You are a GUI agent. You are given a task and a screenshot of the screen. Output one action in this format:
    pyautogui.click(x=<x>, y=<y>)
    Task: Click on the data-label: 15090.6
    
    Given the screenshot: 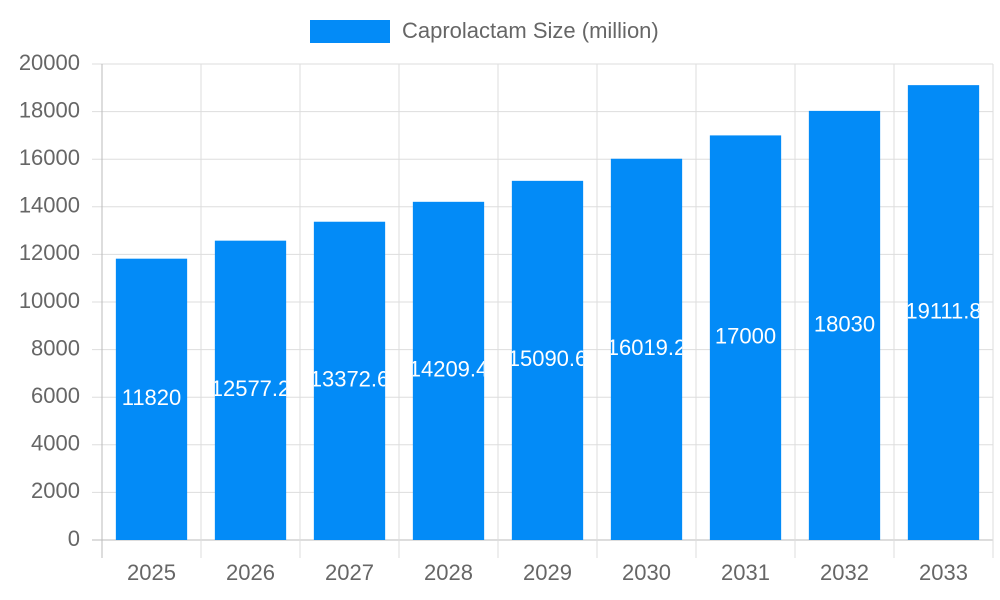 What is the action you would take?
    pyautogui.click(x=548, y=358)
    